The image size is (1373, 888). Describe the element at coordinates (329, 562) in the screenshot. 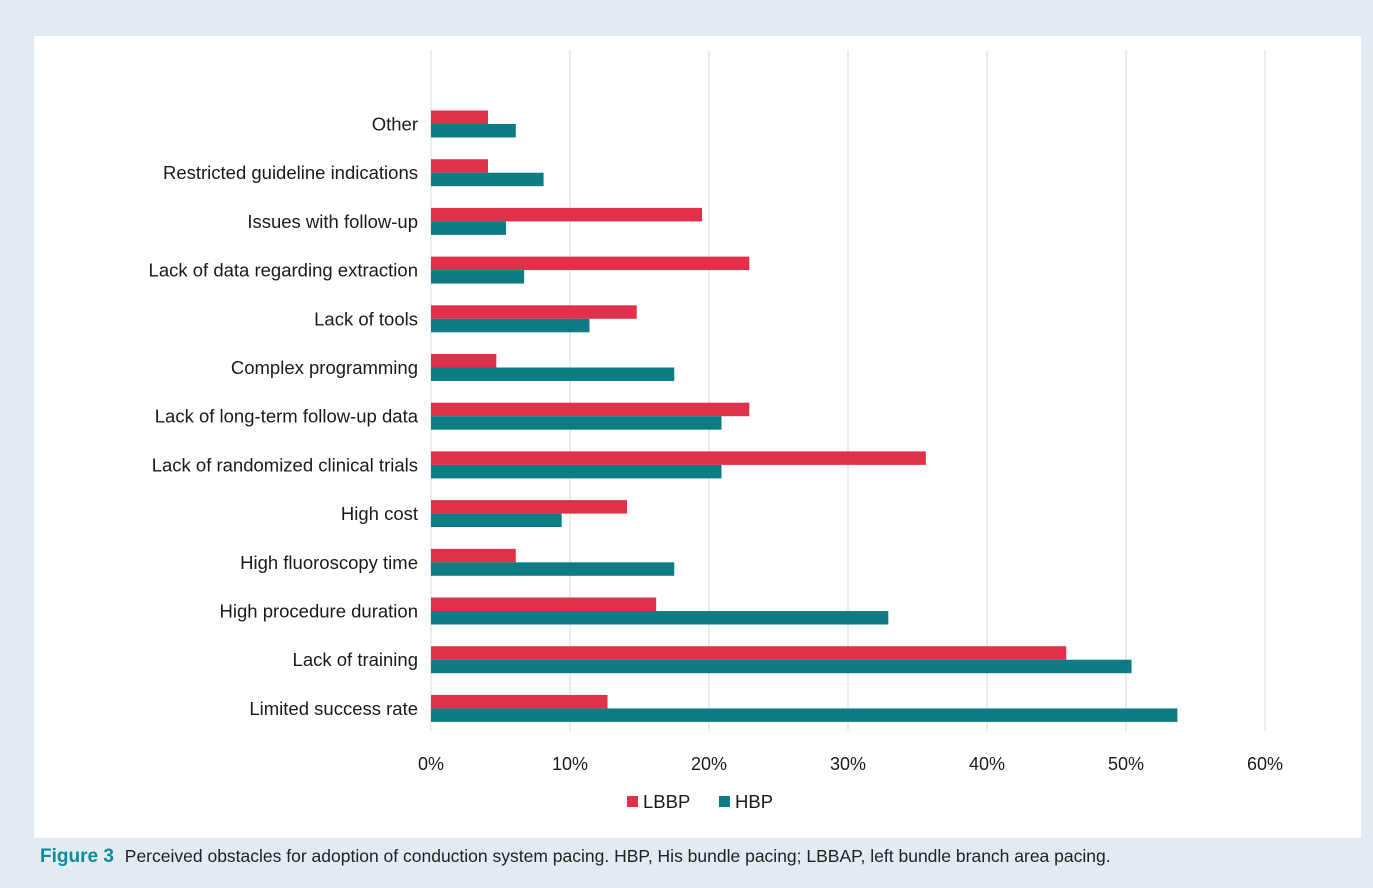

I see `category-label: High fluoroscopy time` at that location.